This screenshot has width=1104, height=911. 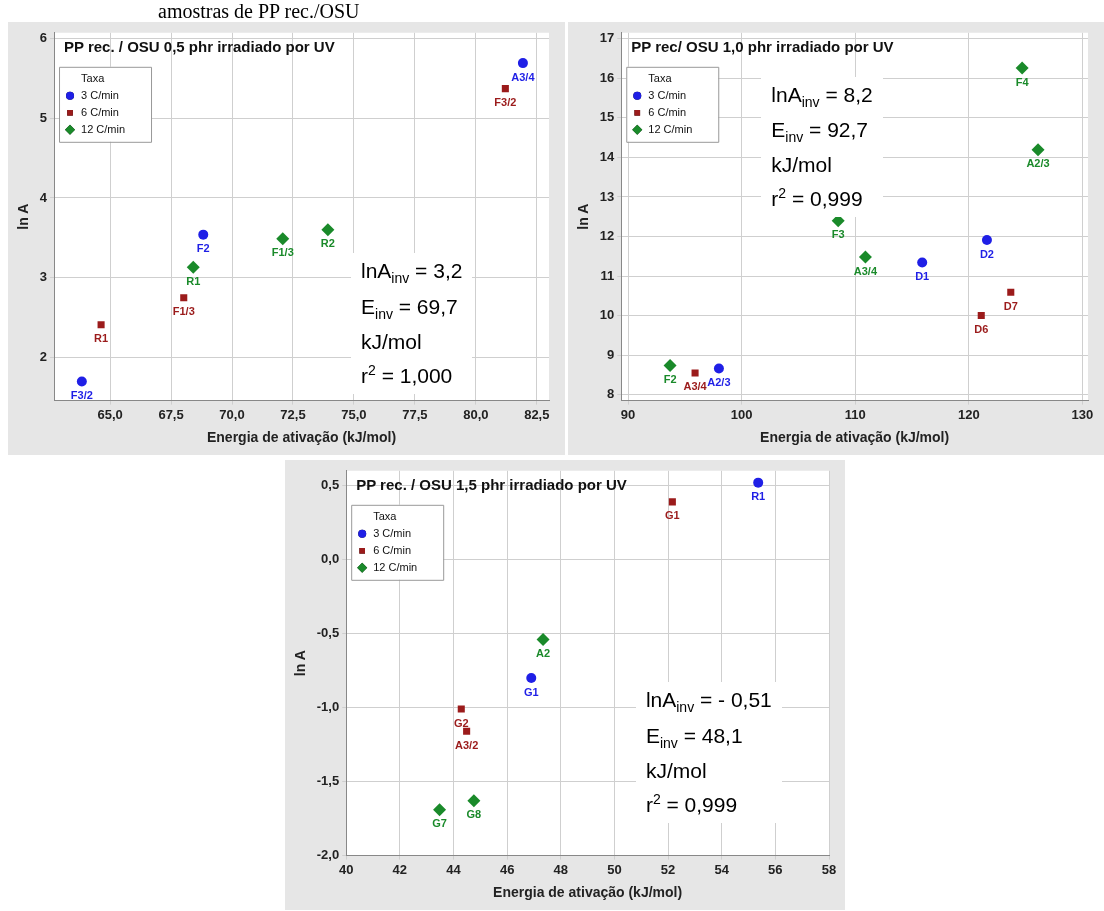 I want to click on data-label: A3/4, so click(x=695, y=386).